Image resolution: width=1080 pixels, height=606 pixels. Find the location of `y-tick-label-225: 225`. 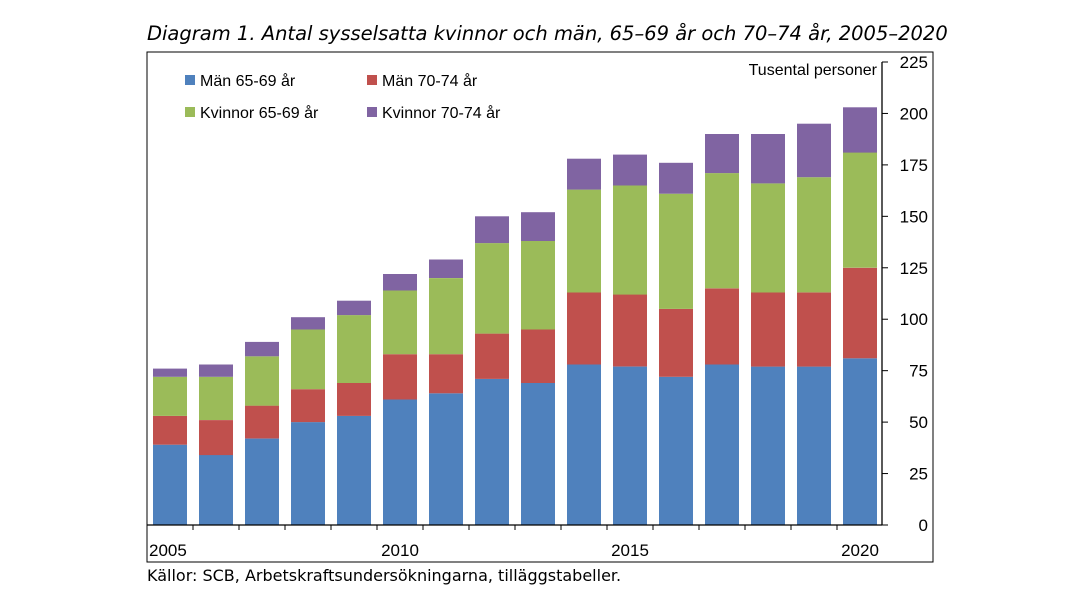

y-tick-label-225: 225 is located at coordinates (914, 62).